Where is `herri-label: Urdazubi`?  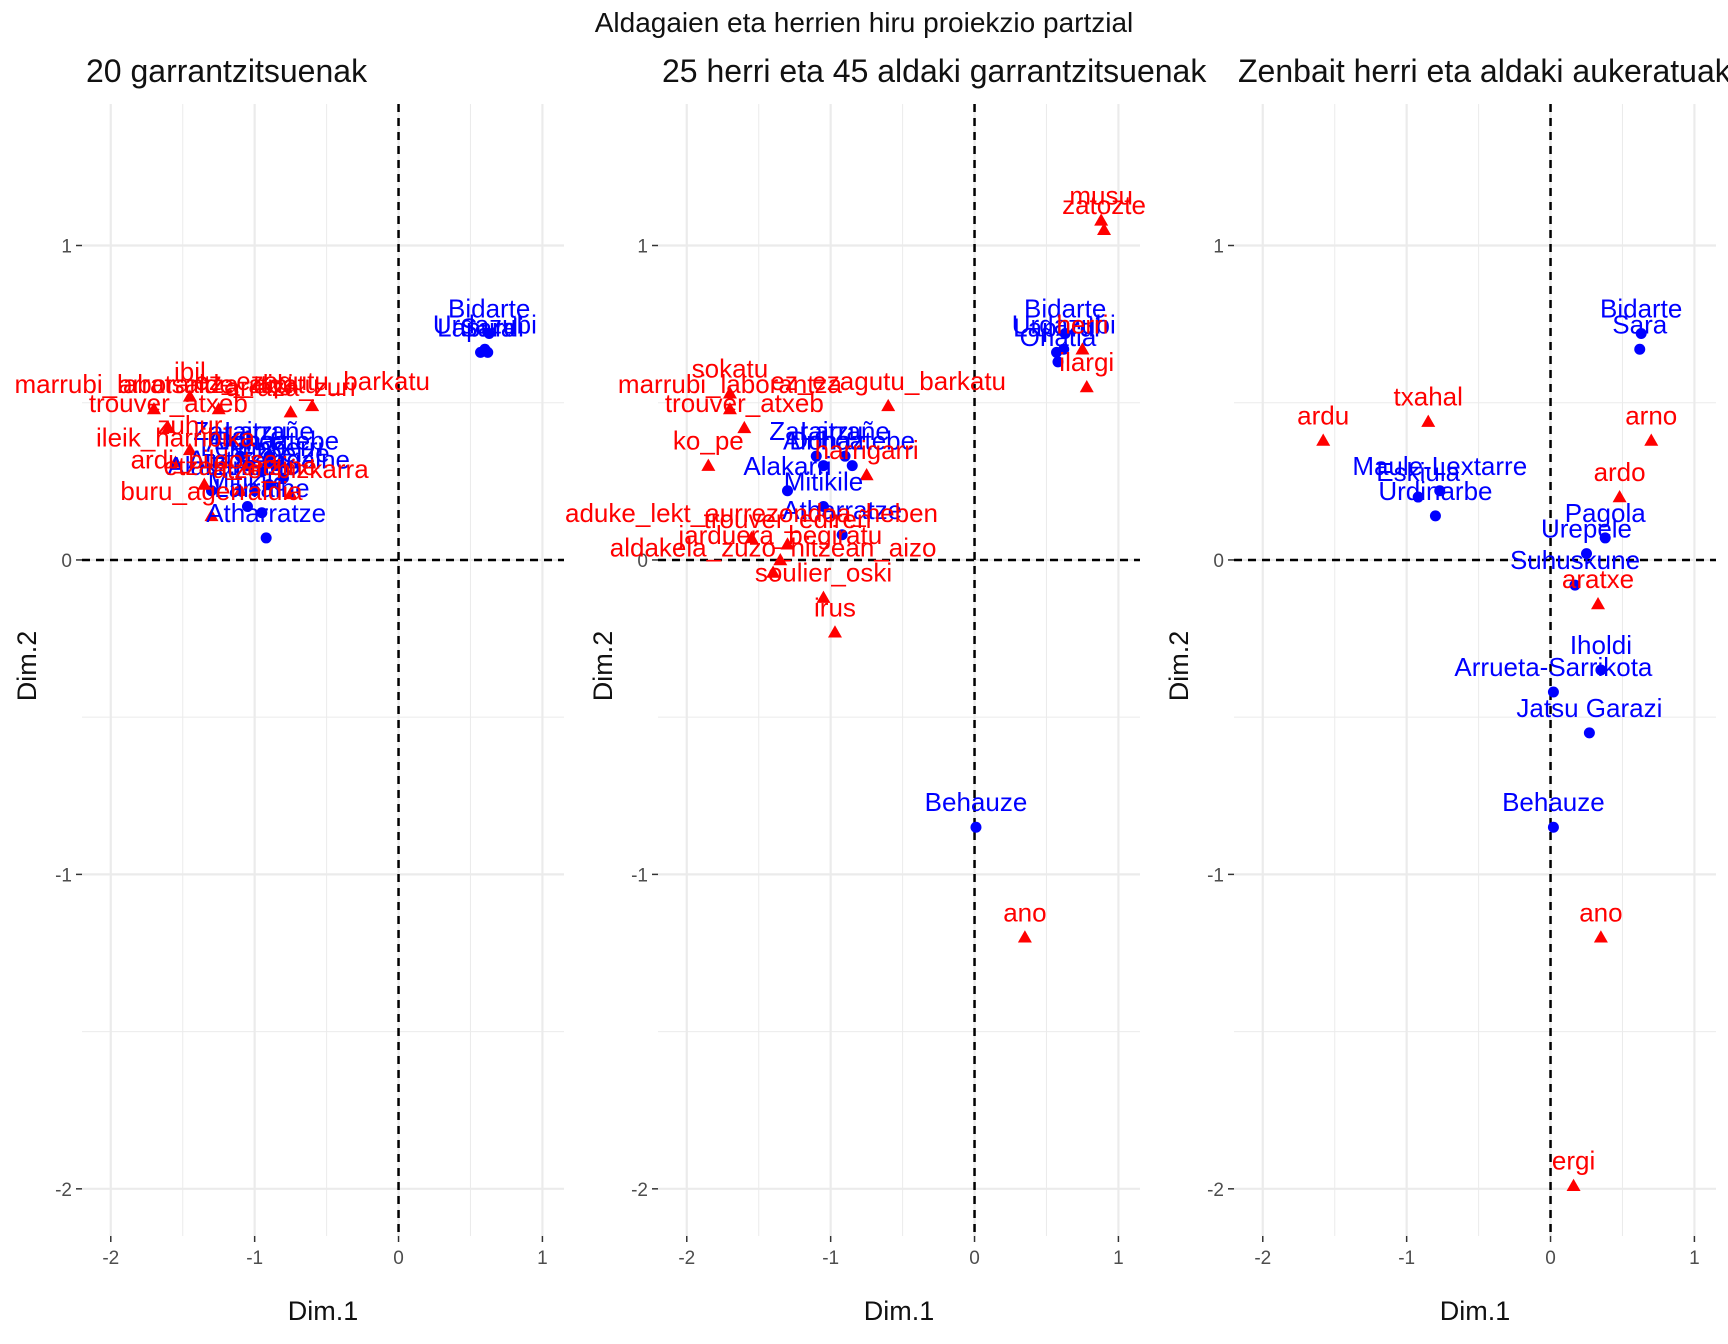 herri-label: Urdazubi is located at coordinates (1064, 324).